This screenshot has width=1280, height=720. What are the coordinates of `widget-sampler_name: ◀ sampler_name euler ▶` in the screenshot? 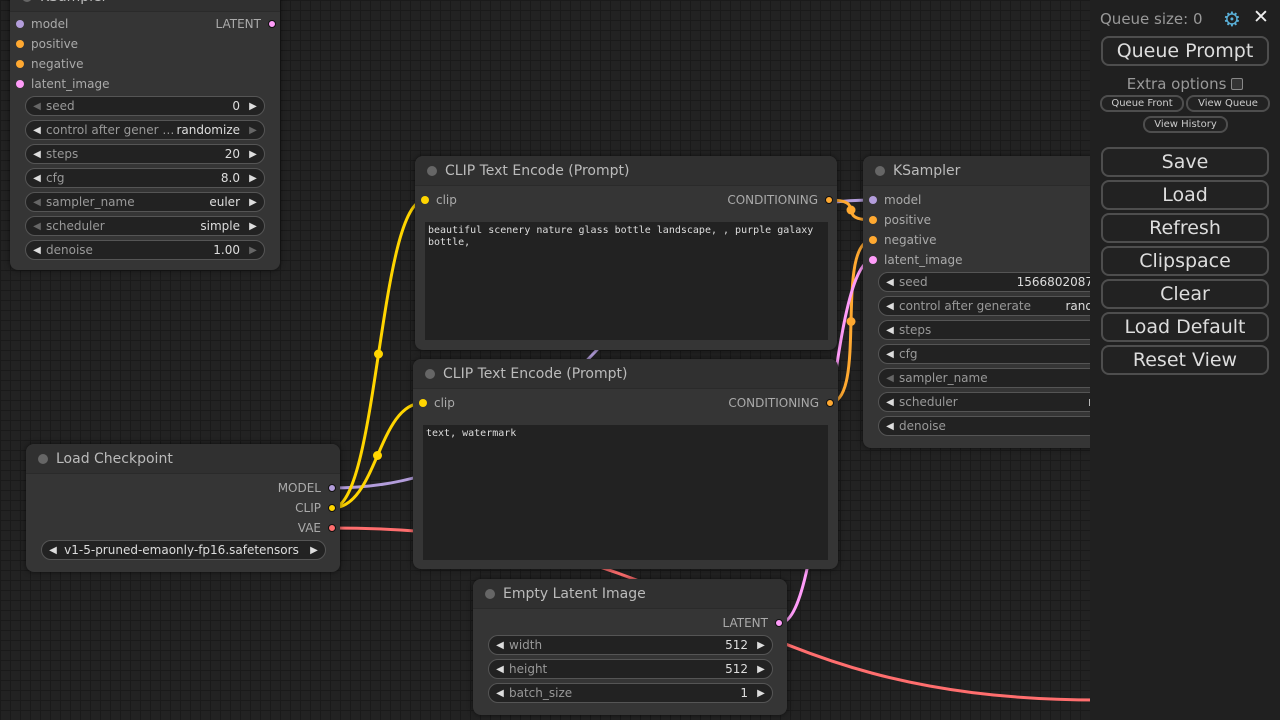 It's located at (145, 202).